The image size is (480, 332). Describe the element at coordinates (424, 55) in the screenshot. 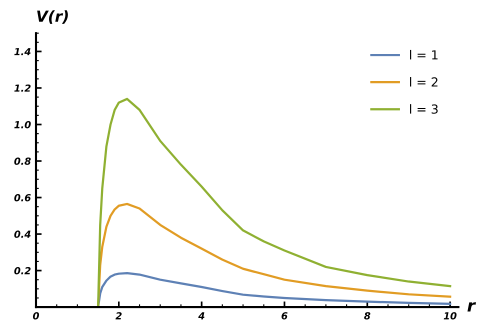

I see `legend-label: l = 1` at that location.